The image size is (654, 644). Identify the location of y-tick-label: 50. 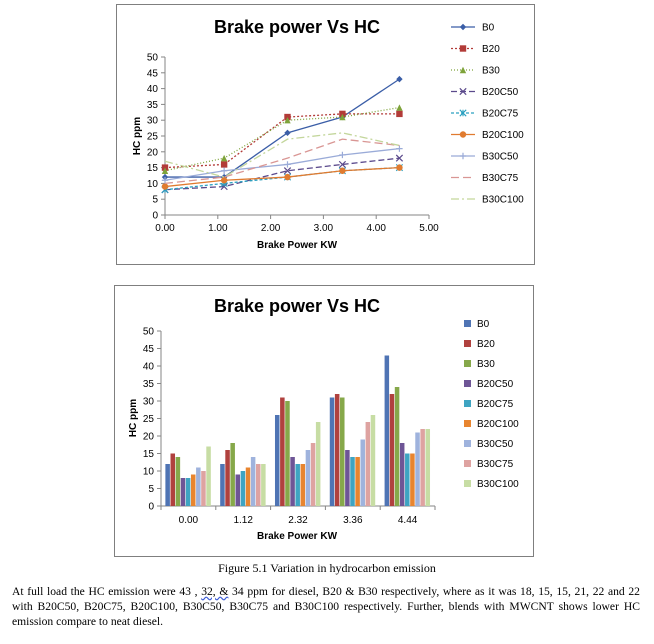
(153, 58).